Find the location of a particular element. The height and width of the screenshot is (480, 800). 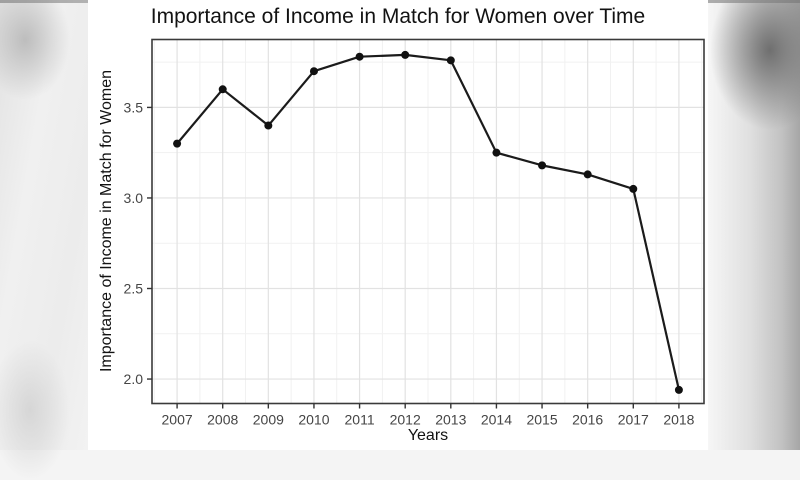

y-tick-label: 3.5 is located at coordinates (134, 107).